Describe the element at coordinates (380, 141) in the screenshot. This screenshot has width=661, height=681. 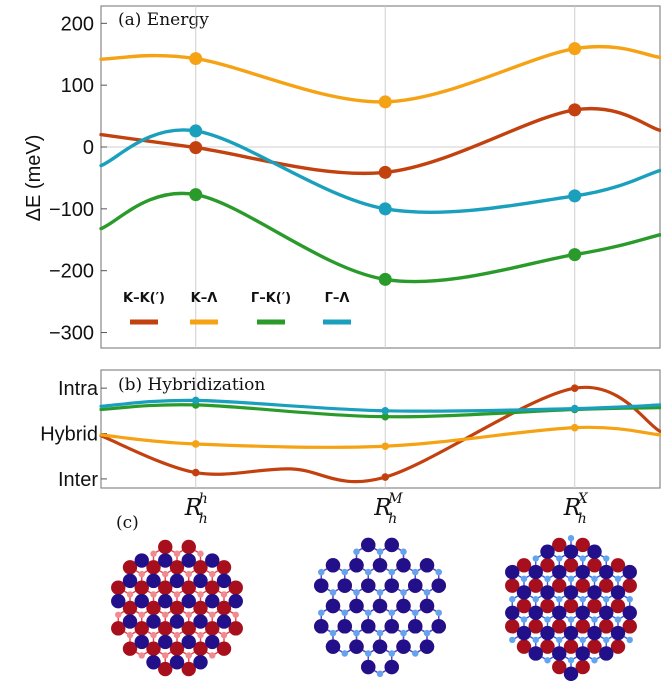
I see `energy-series-line` at that location.